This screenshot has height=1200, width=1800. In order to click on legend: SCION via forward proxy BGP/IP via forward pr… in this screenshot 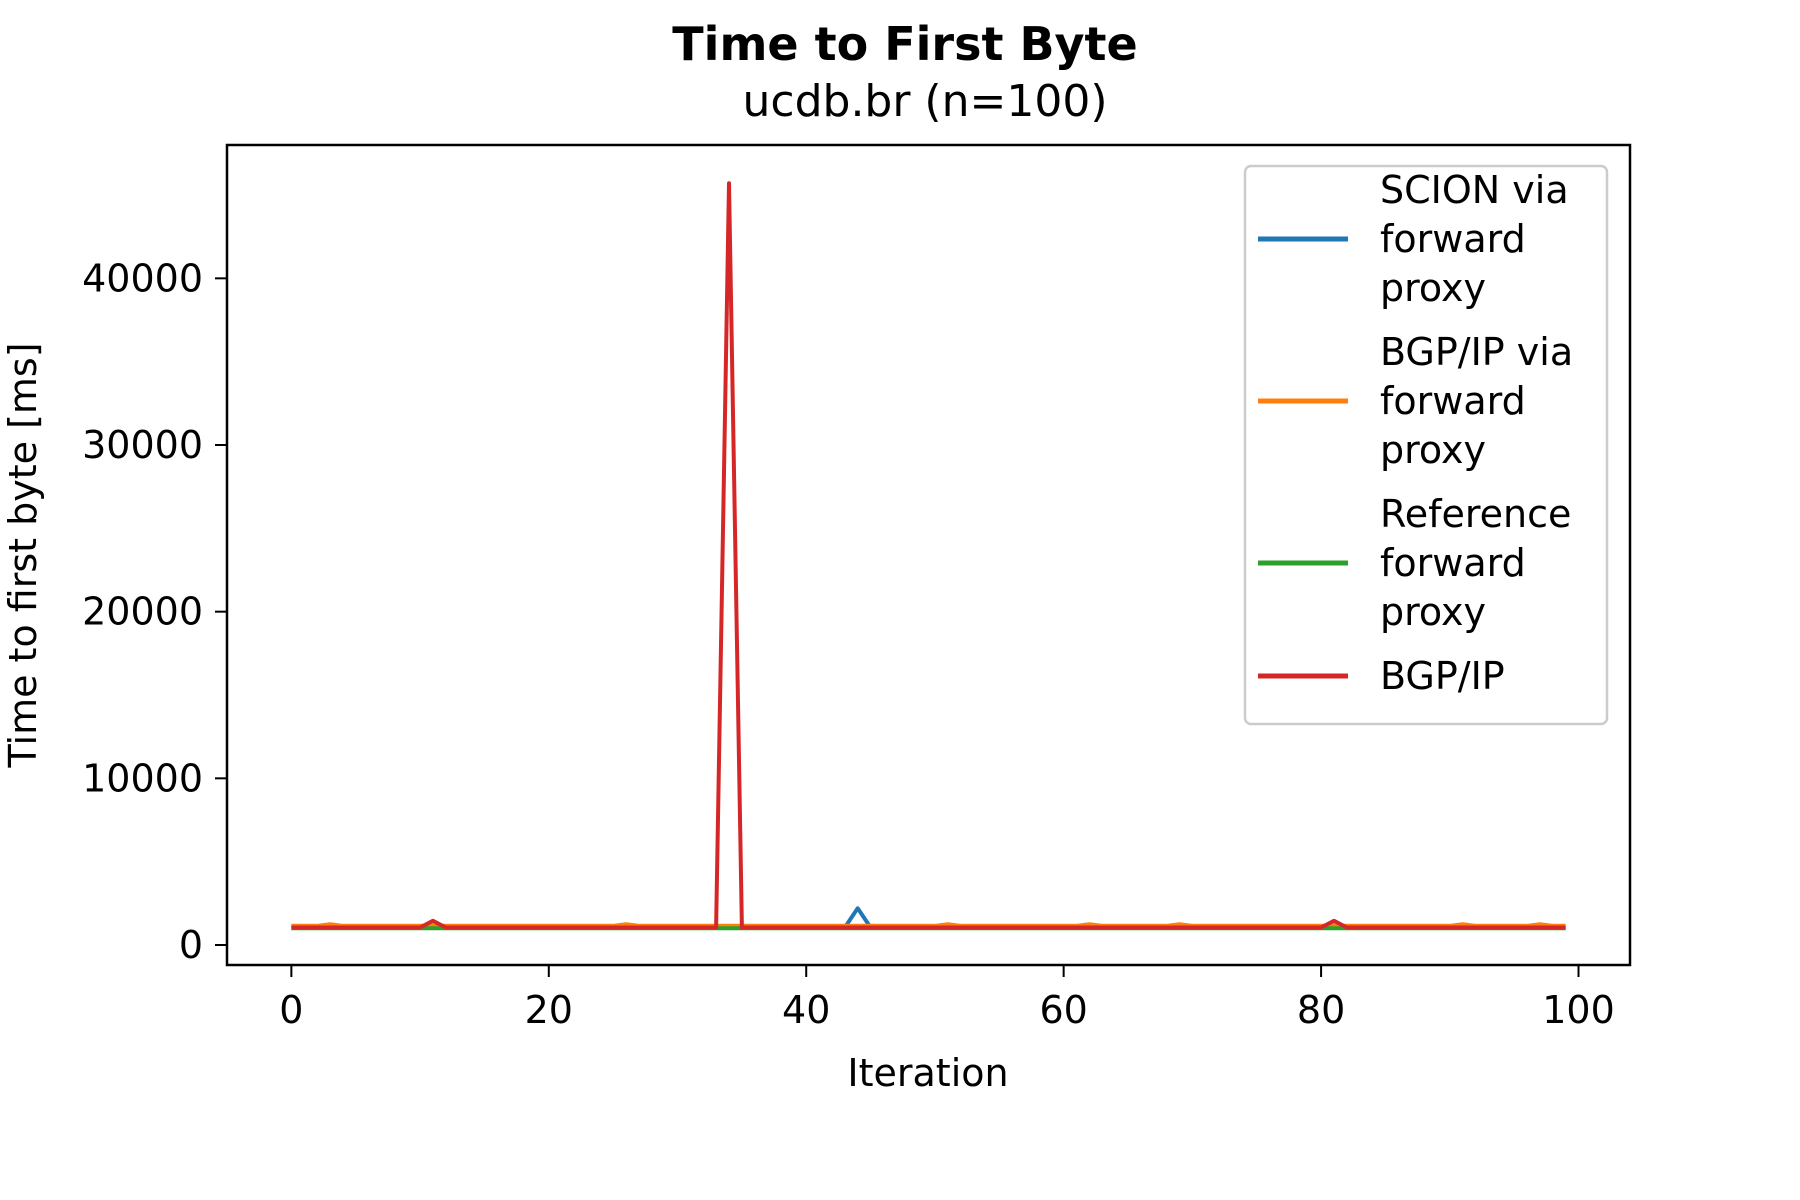, I will do `click(1426, 445)`.